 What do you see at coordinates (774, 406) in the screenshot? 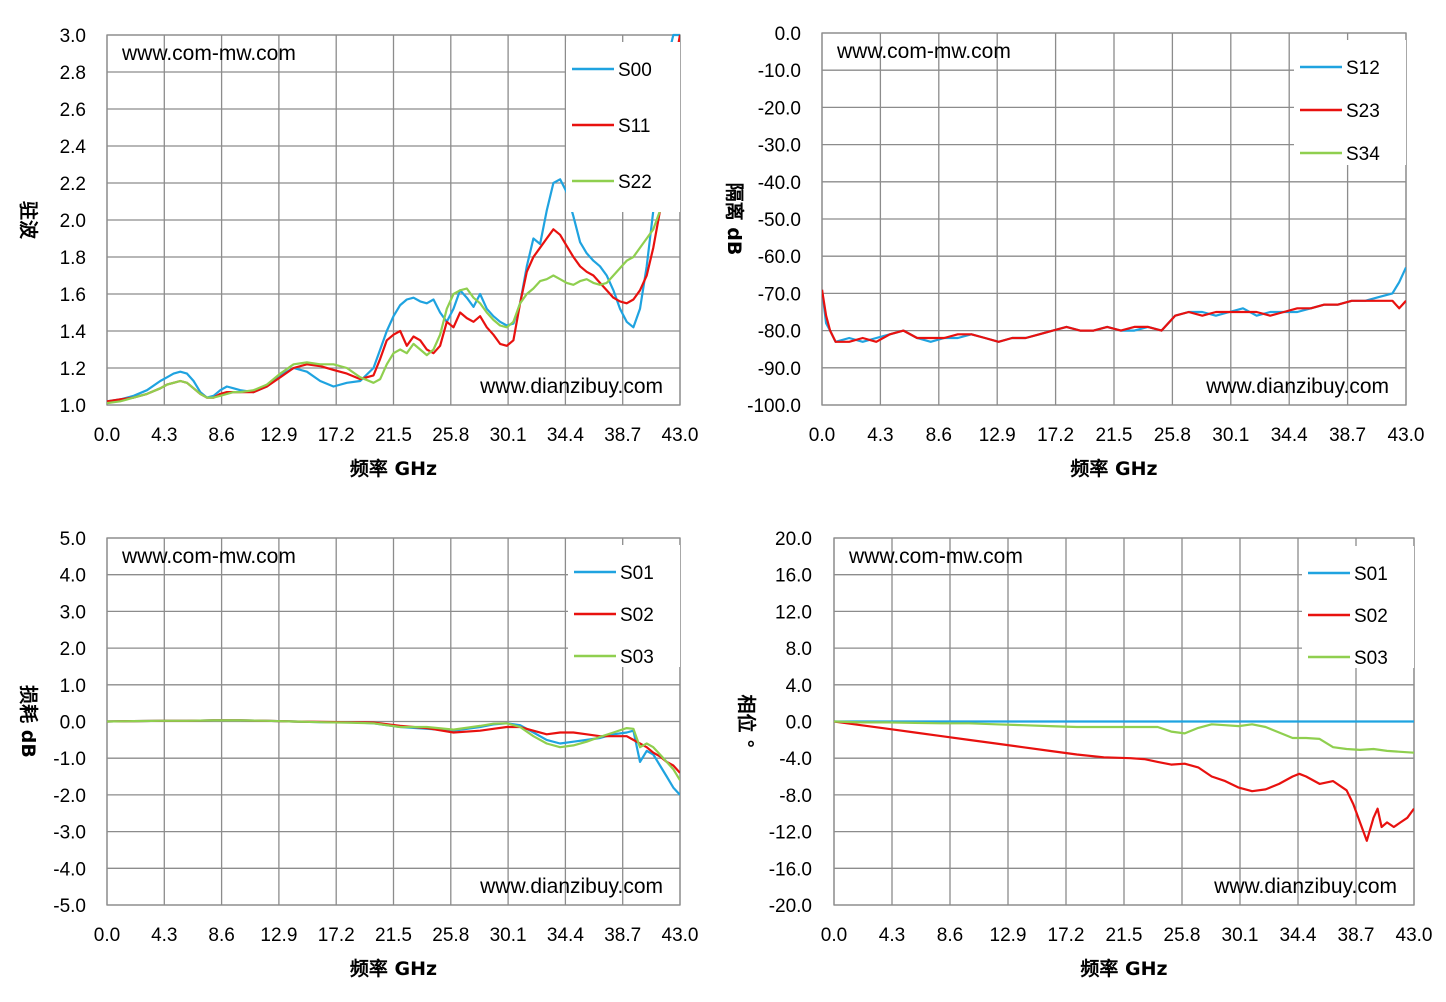
I see `y-tick-label: -100.0` at bounding box center [774, 406].